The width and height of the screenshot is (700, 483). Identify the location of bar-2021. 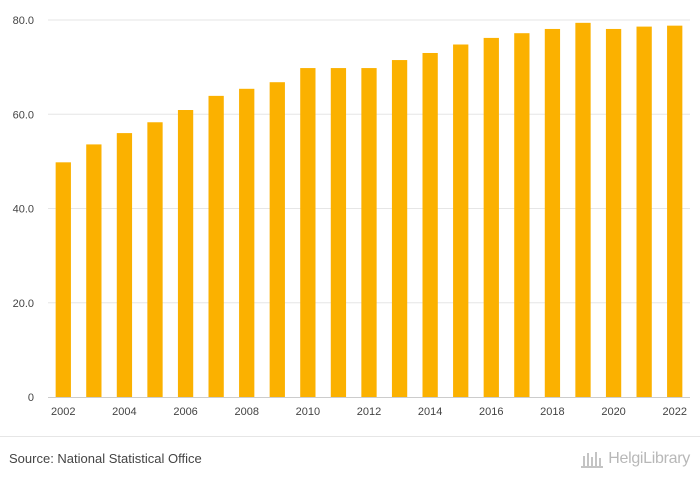
(644, 211).